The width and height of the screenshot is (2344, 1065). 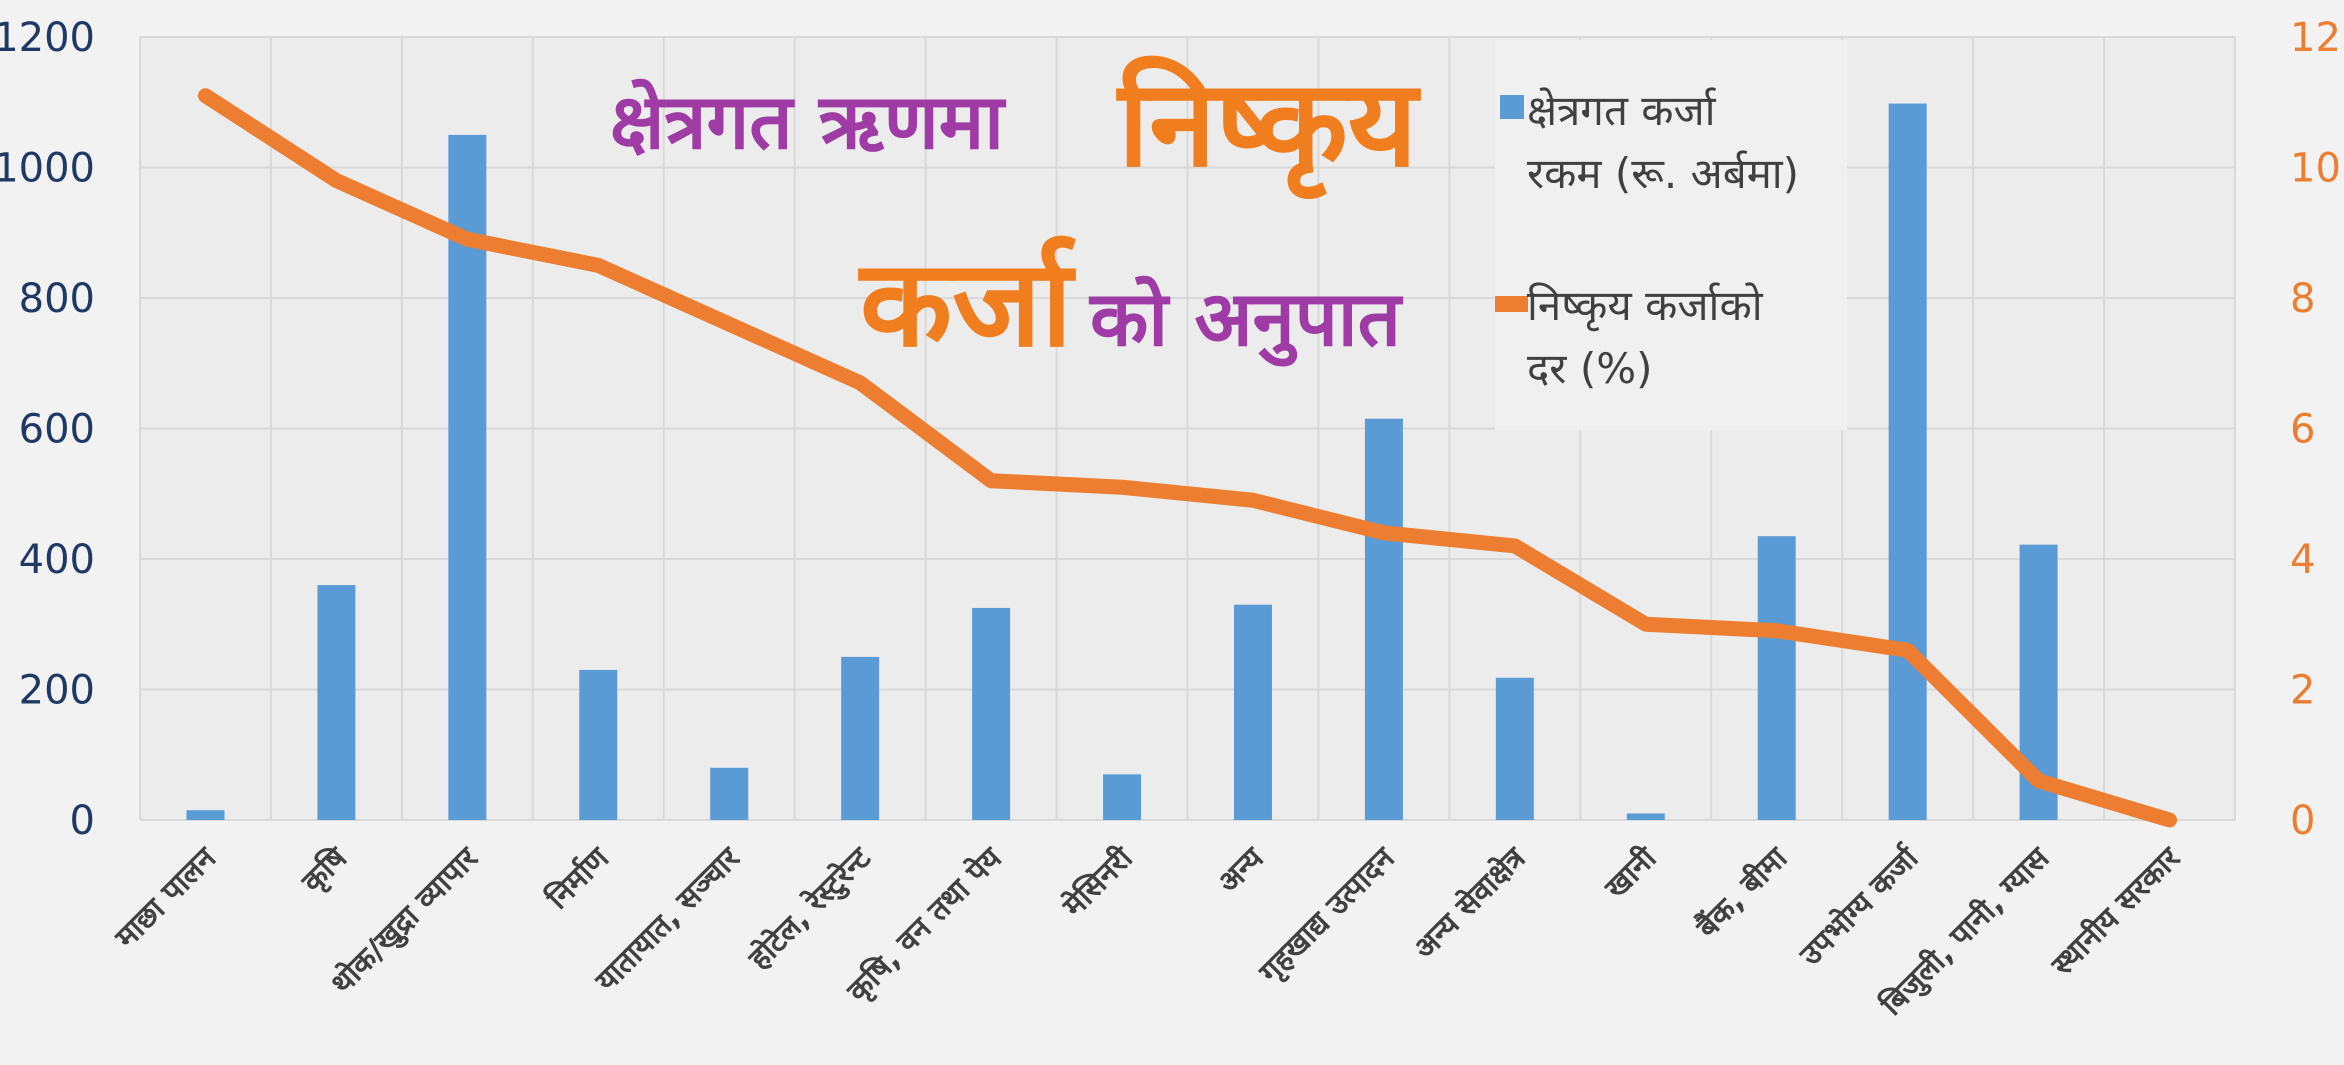 I want to click on legend-line-label-line2: दर (%), so click(x=1590, y=368).